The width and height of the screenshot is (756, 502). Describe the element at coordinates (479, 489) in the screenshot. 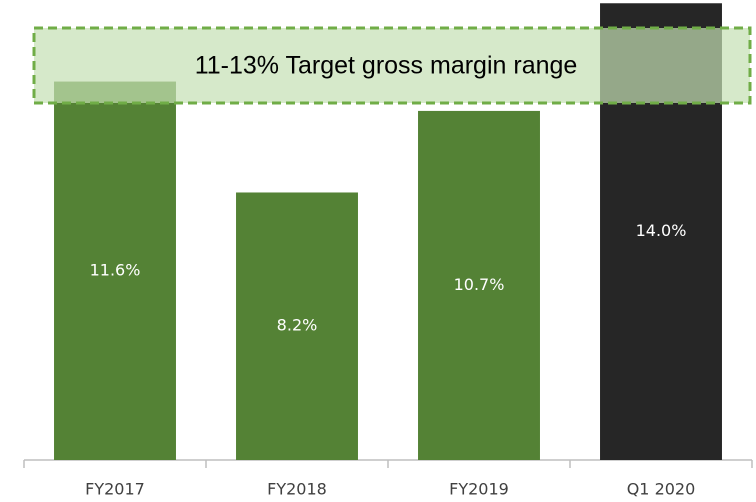

I see `x-tick-label: FY2019` at that location.